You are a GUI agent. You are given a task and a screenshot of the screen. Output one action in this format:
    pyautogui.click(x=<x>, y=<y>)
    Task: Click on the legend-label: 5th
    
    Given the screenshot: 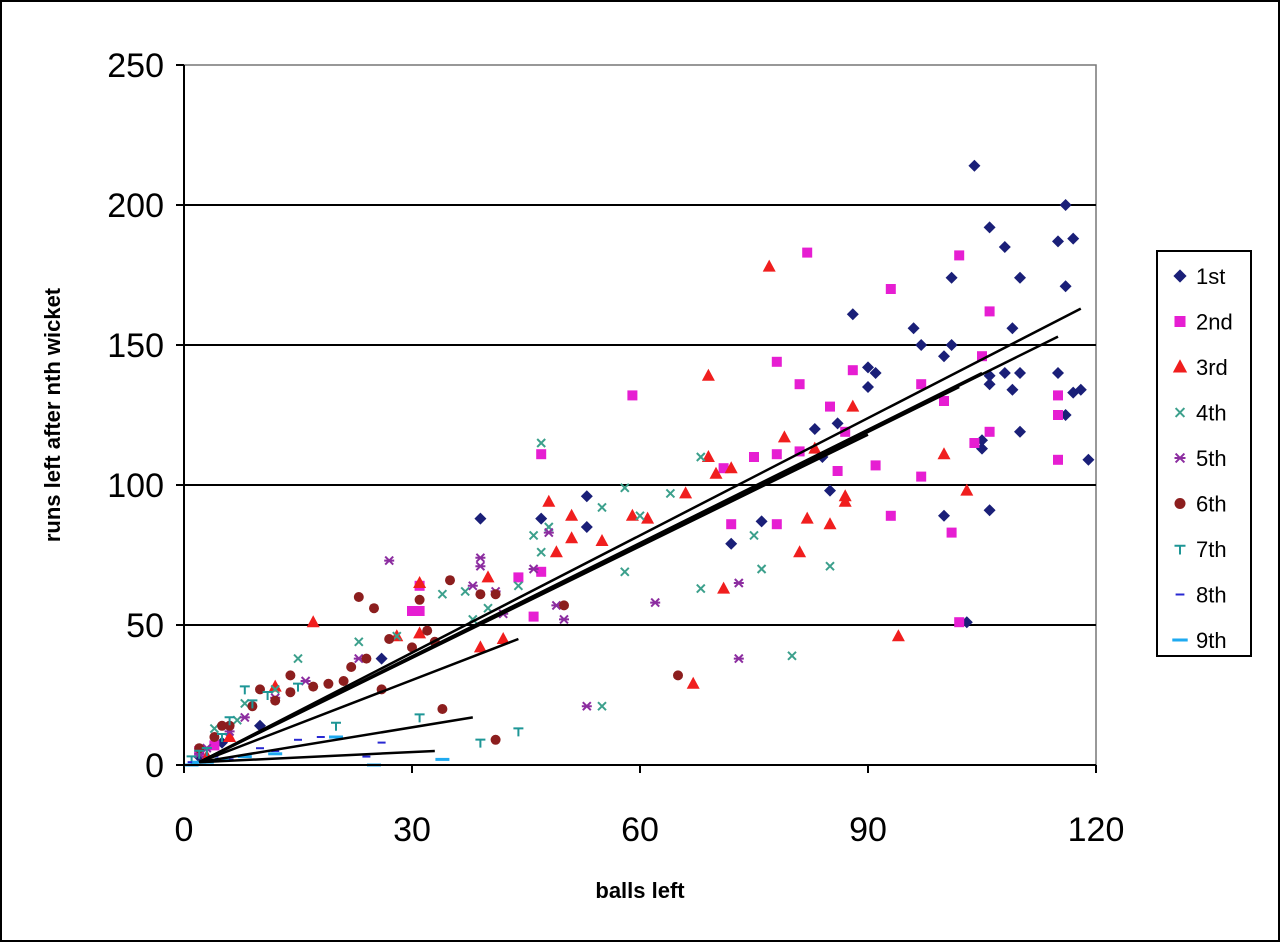 What is the action you would take?
    pyautogui.click(x=1211, y=458)
    